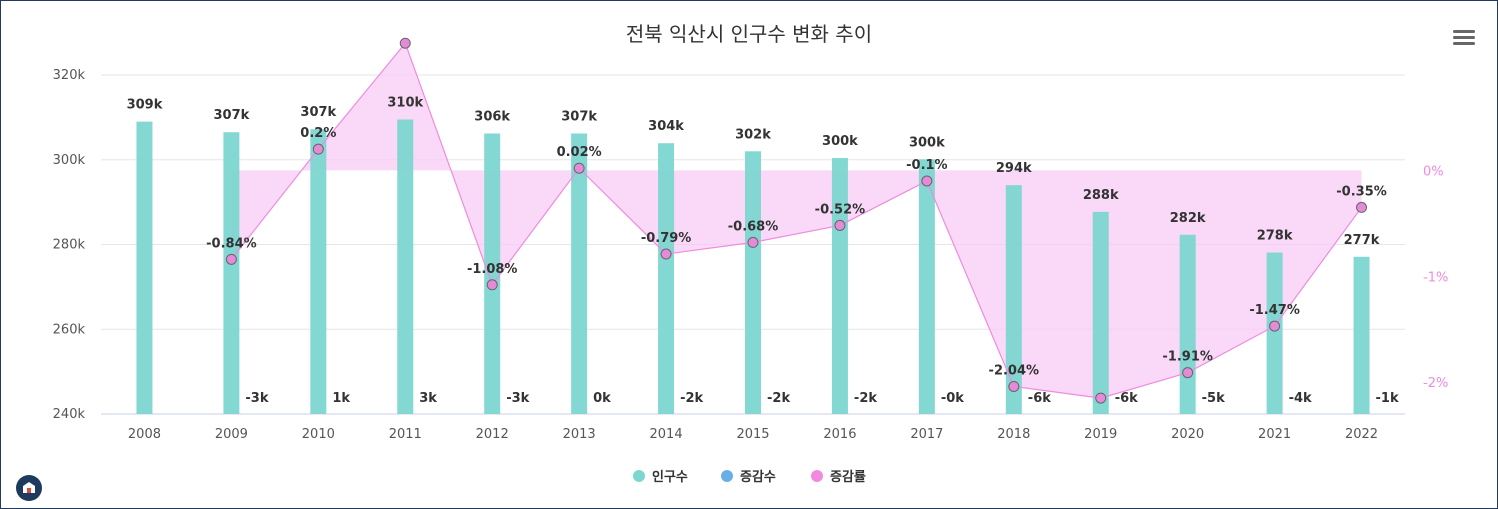 This screenshot has width=1498, height=509. I want to click on x-axis-tick-label: 2017, so click(926, 434).